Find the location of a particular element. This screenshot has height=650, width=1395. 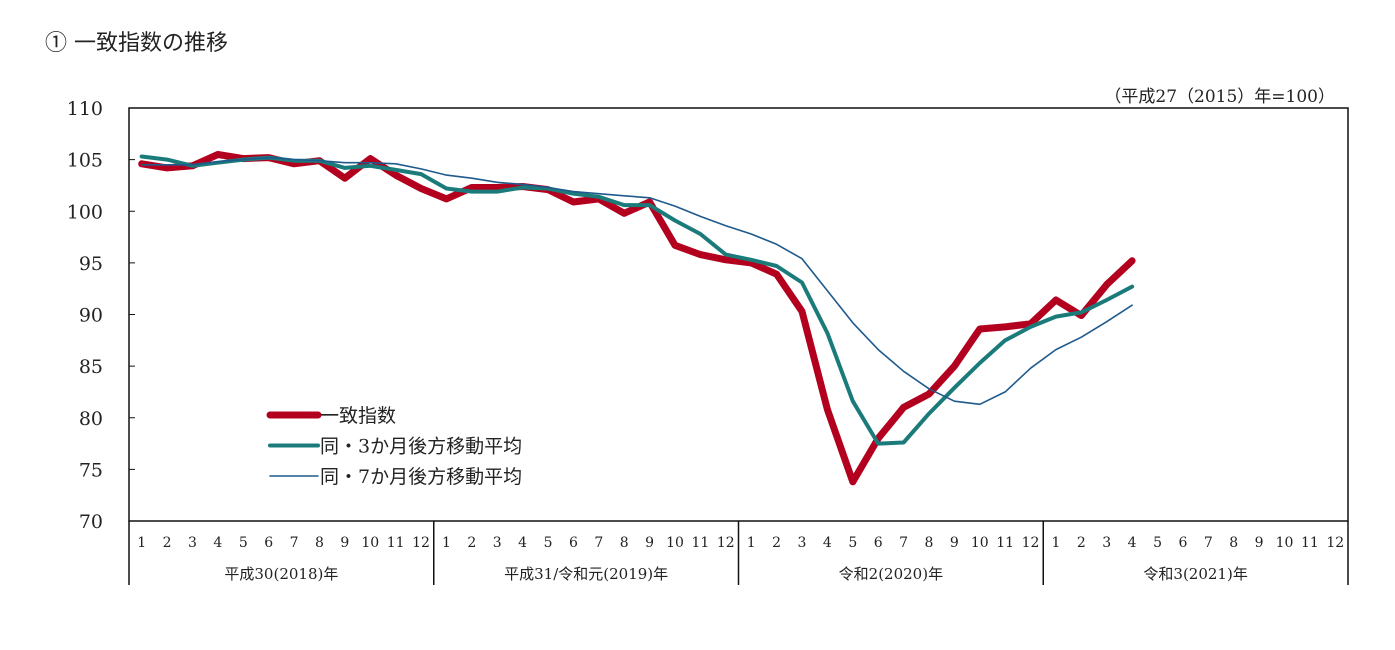

legend-label: 一致指数 is located at coordinates (358, 416).